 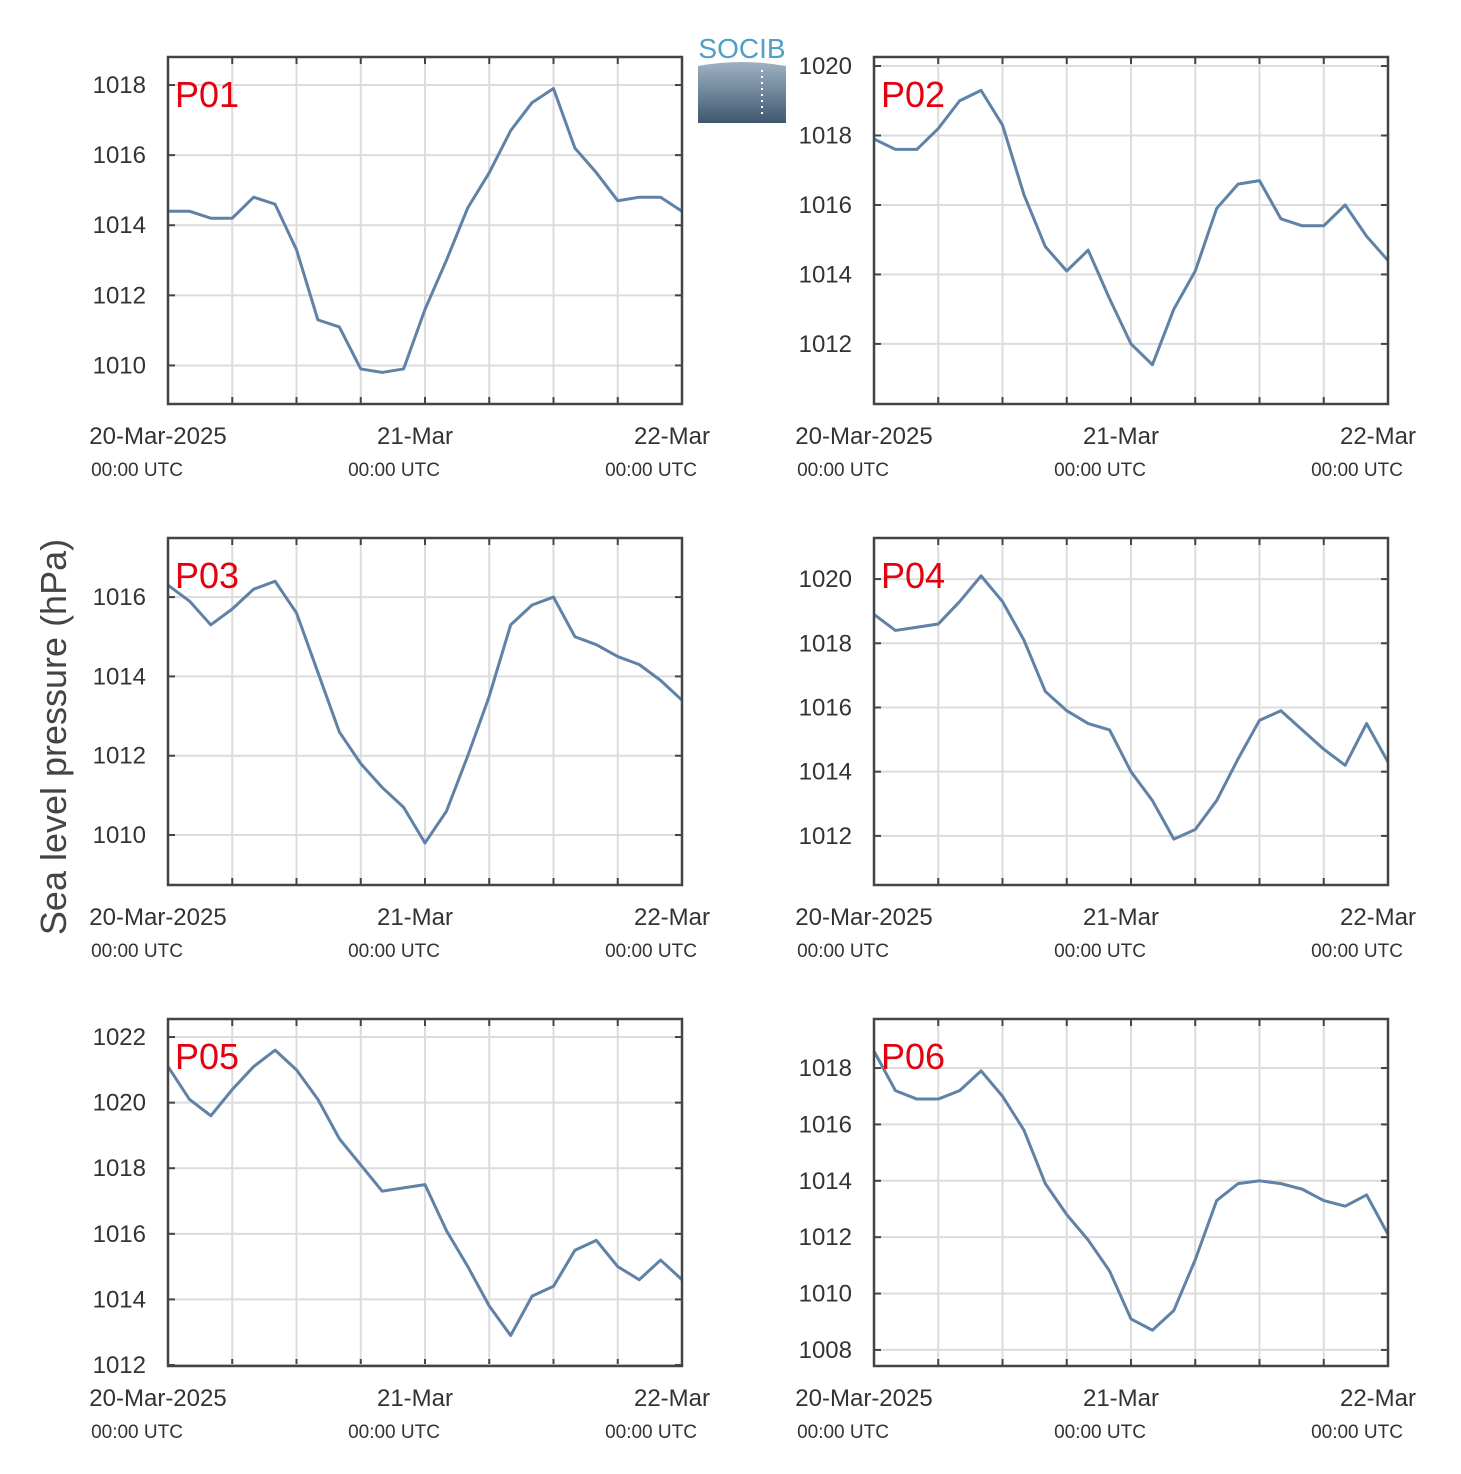 I want to click on panel-label: P03, so click(x=207, y=575).